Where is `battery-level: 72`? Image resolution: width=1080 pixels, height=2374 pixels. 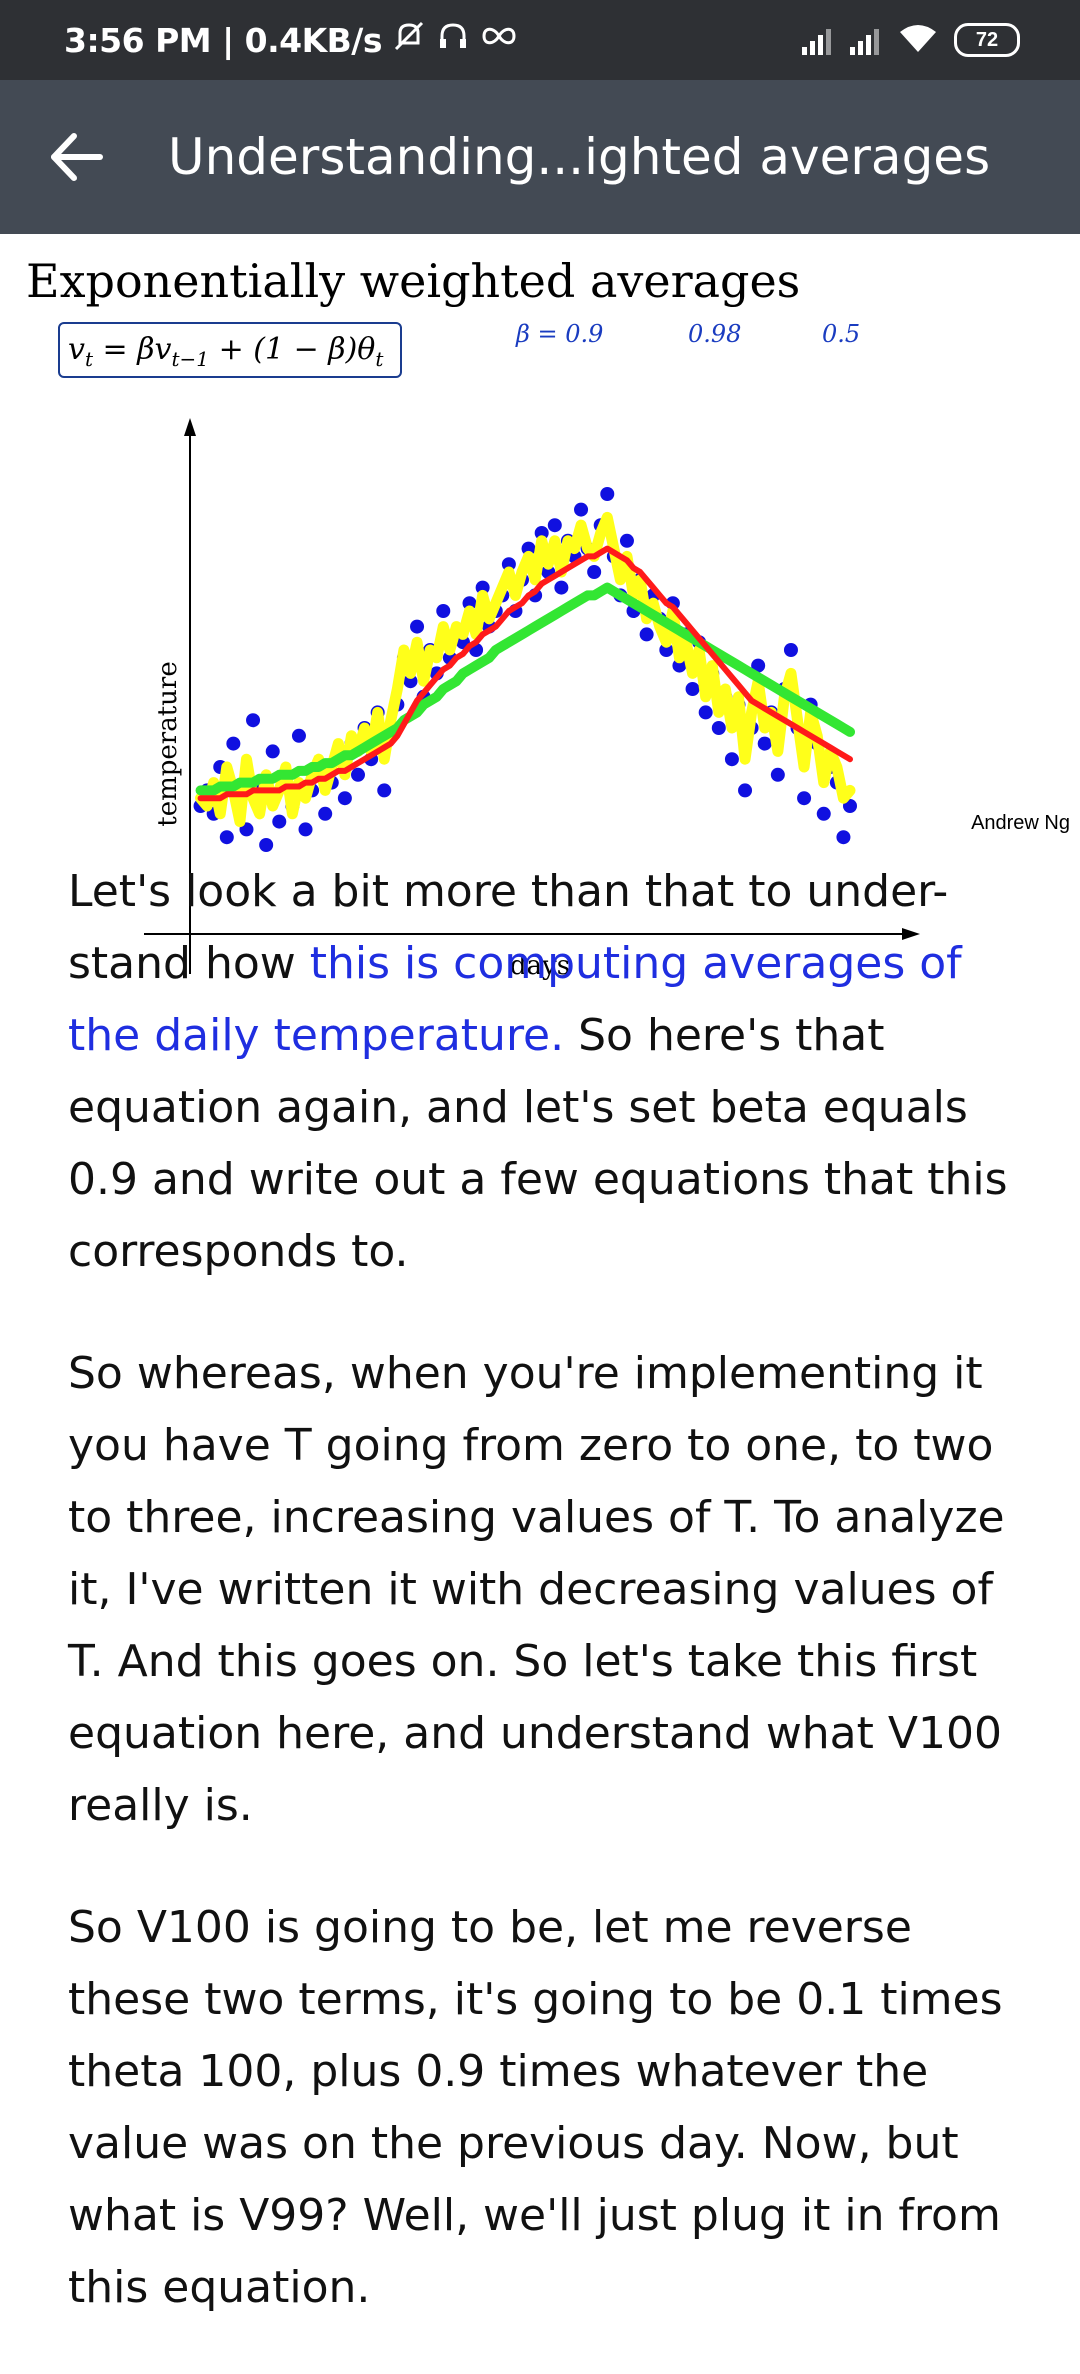
battery-level: 72 is located at coordinates (987, 39).